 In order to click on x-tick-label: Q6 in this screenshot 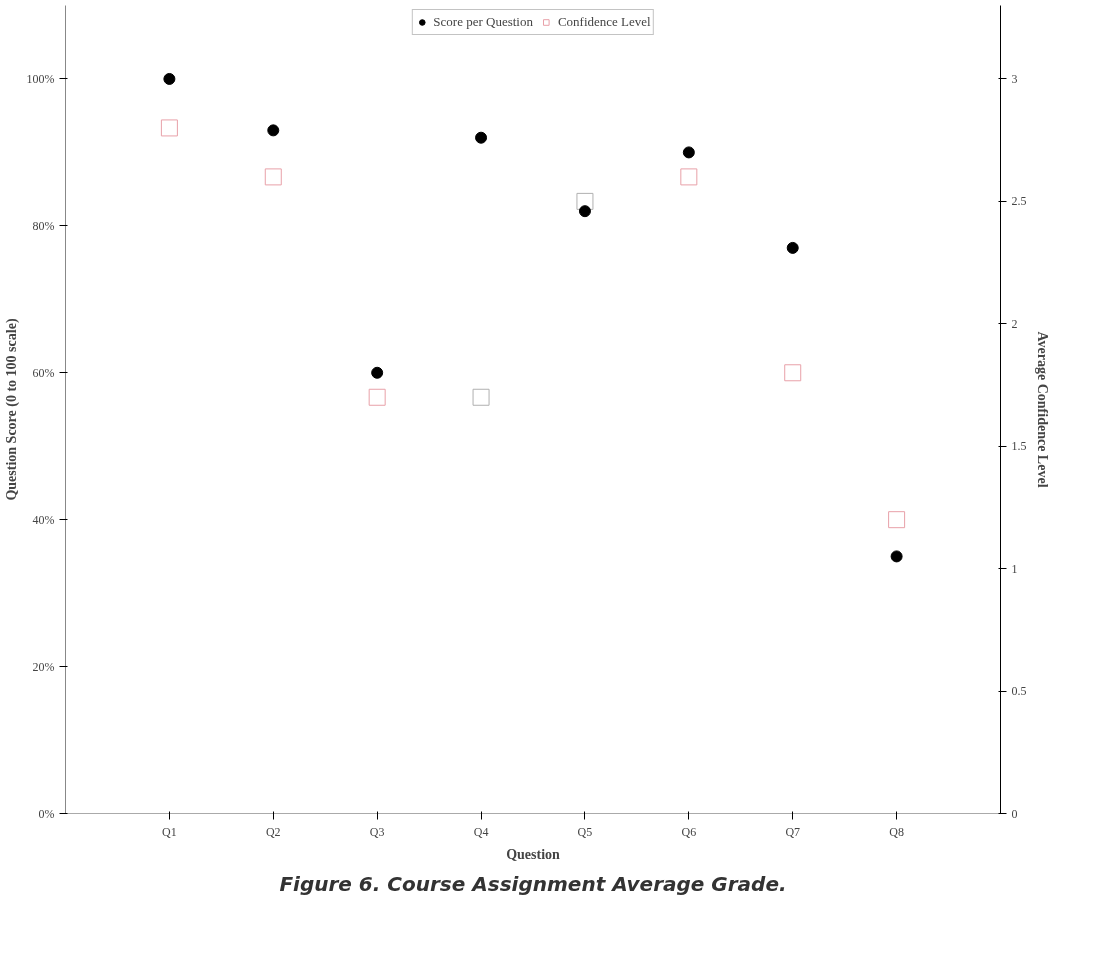, I will do `click(689, 831)`.